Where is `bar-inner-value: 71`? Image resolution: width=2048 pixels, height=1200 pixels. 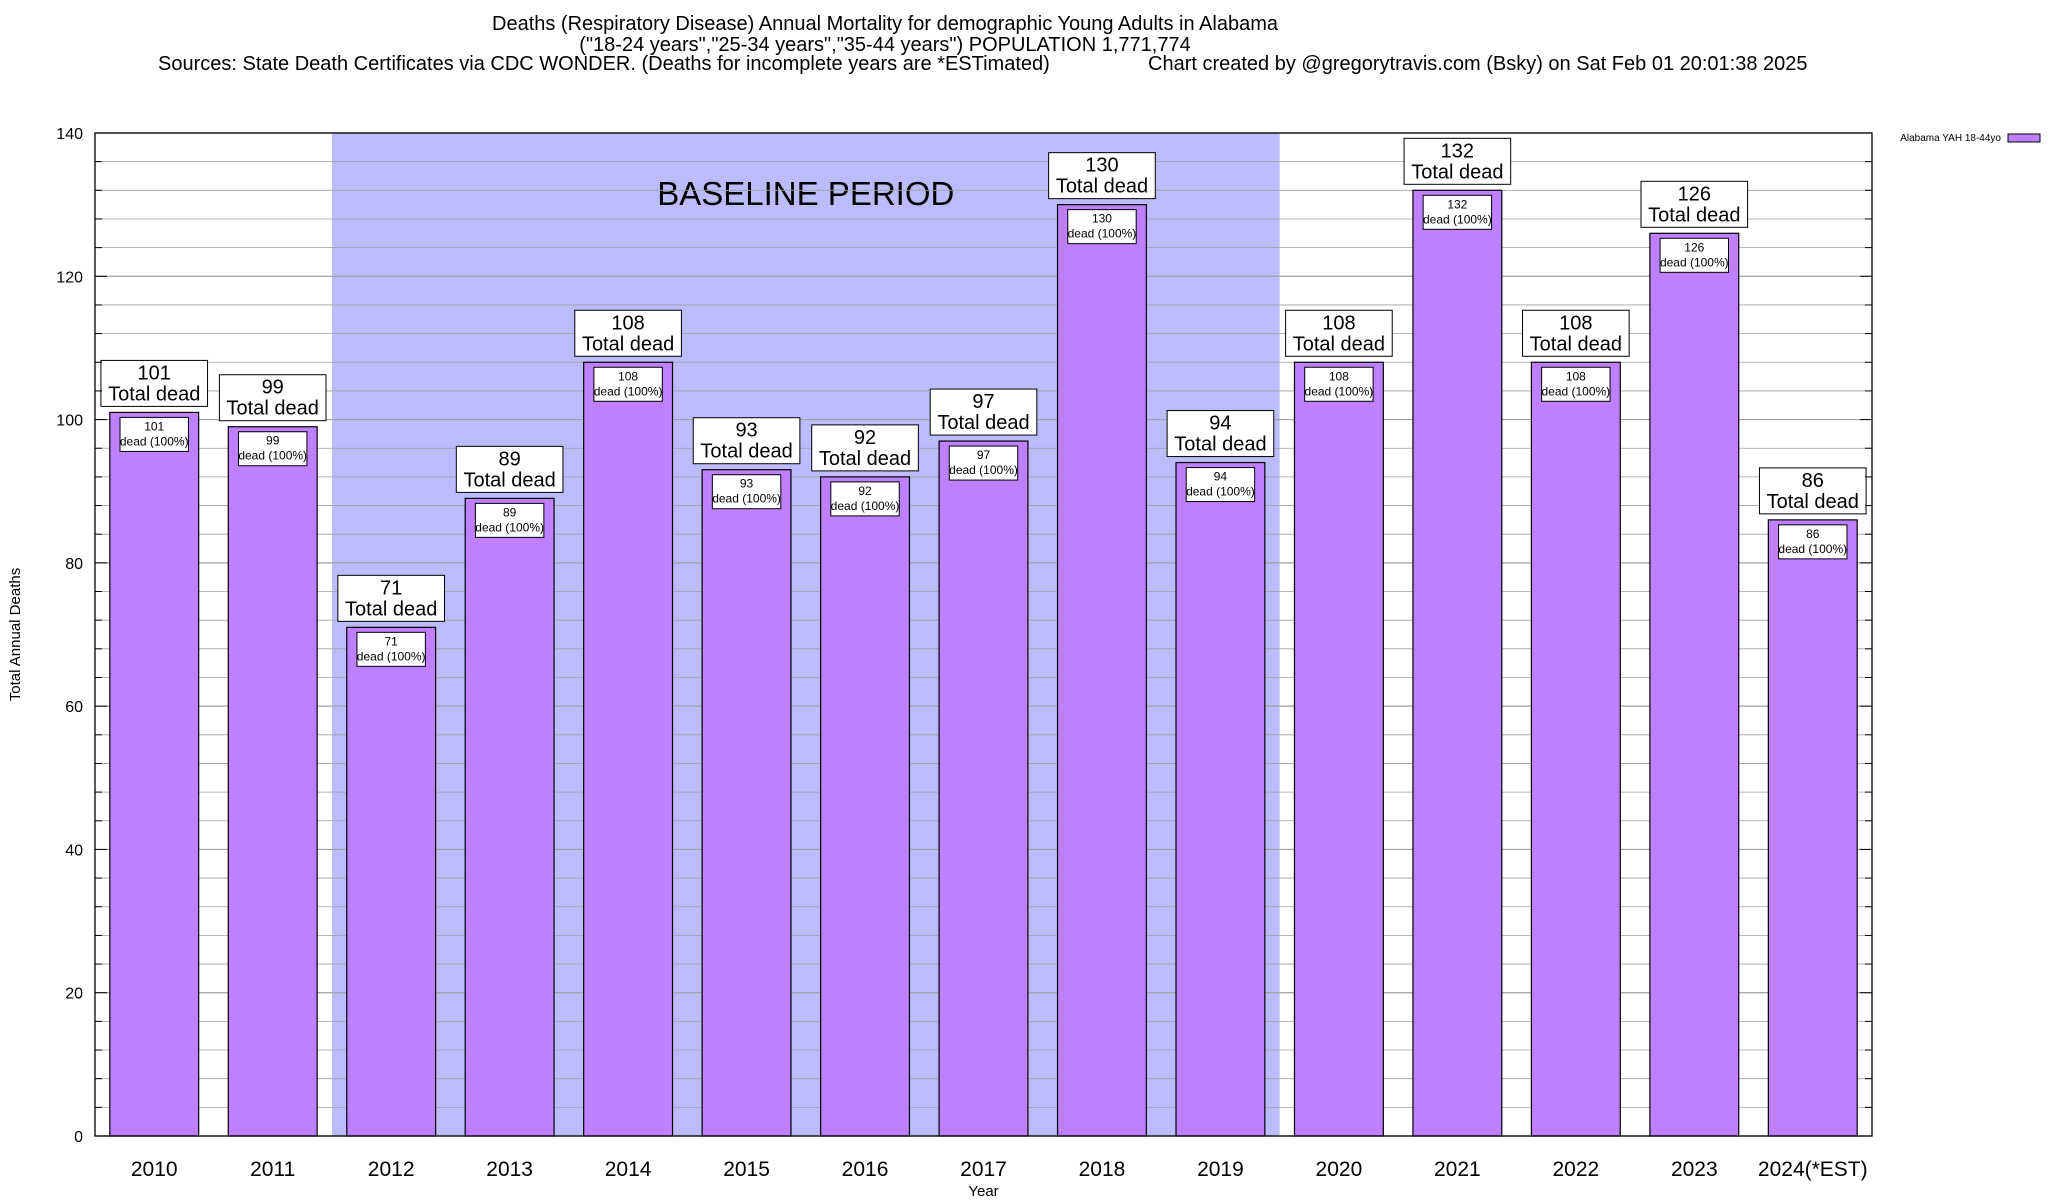 bar-inner-value: 71 is located at coordinates (391, 641).